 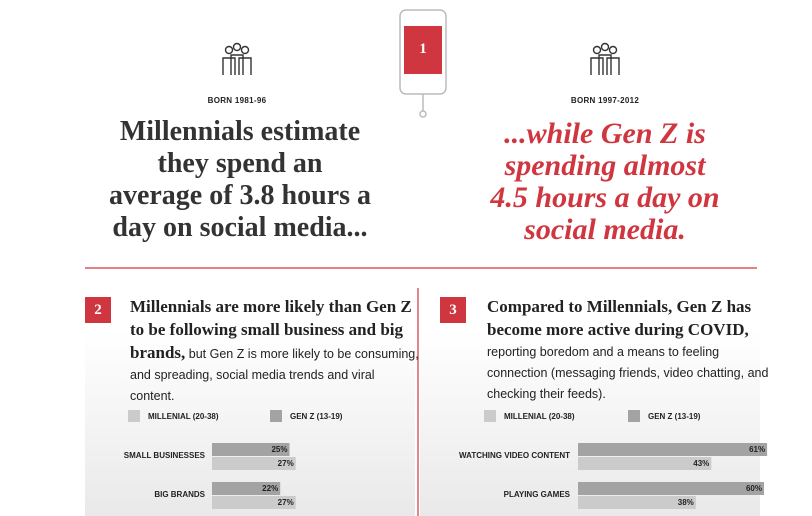 What do you see at coordinates (514, 455) in the screenshot?
I see `category-label: WATCHING VIDEO CONTENT` at bounding box center [514, 455].